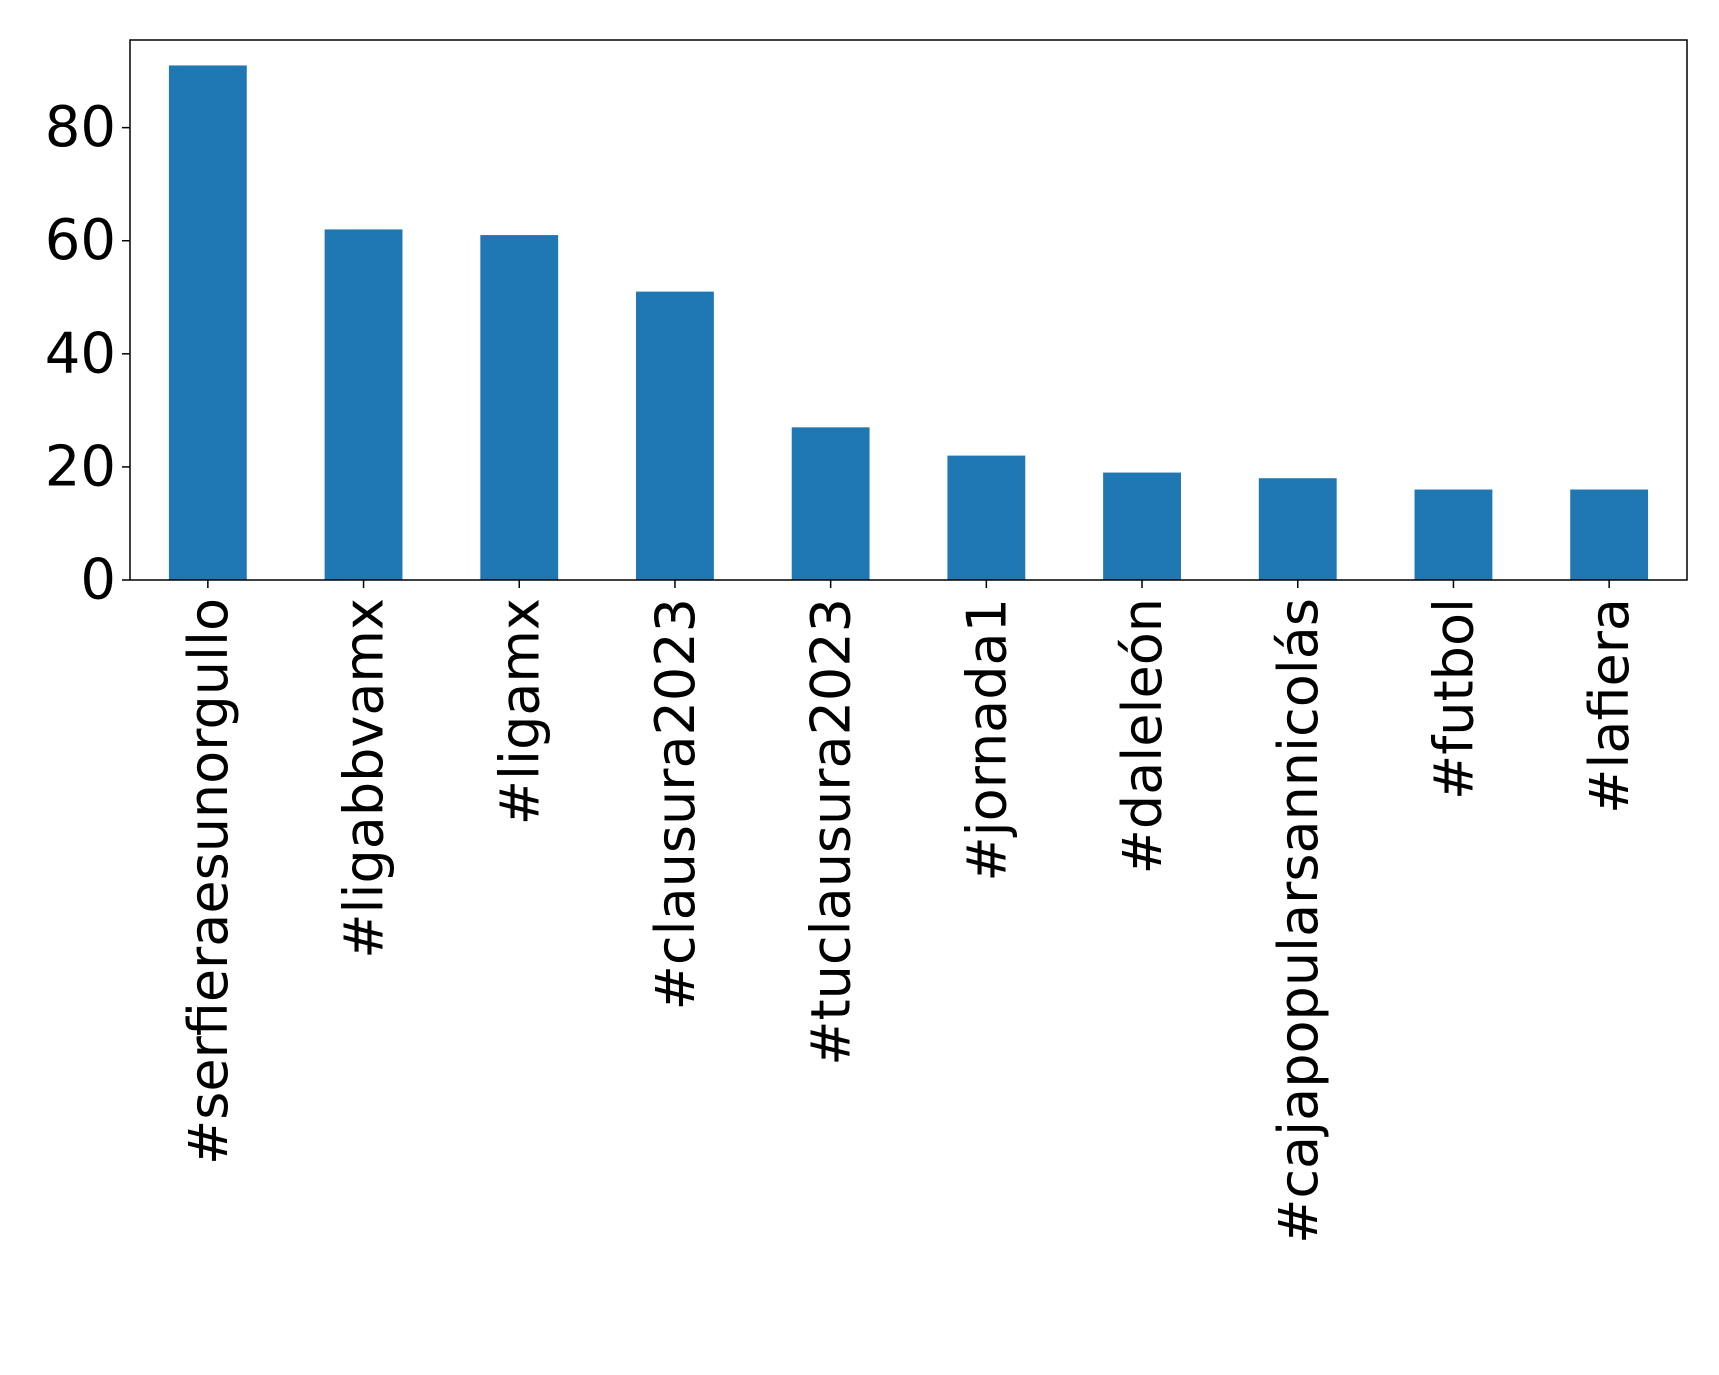  What do you see at coordinates (80, 127) in the screenshot?
I see `y-tick-label: 80` at bounding box center [80, 127].